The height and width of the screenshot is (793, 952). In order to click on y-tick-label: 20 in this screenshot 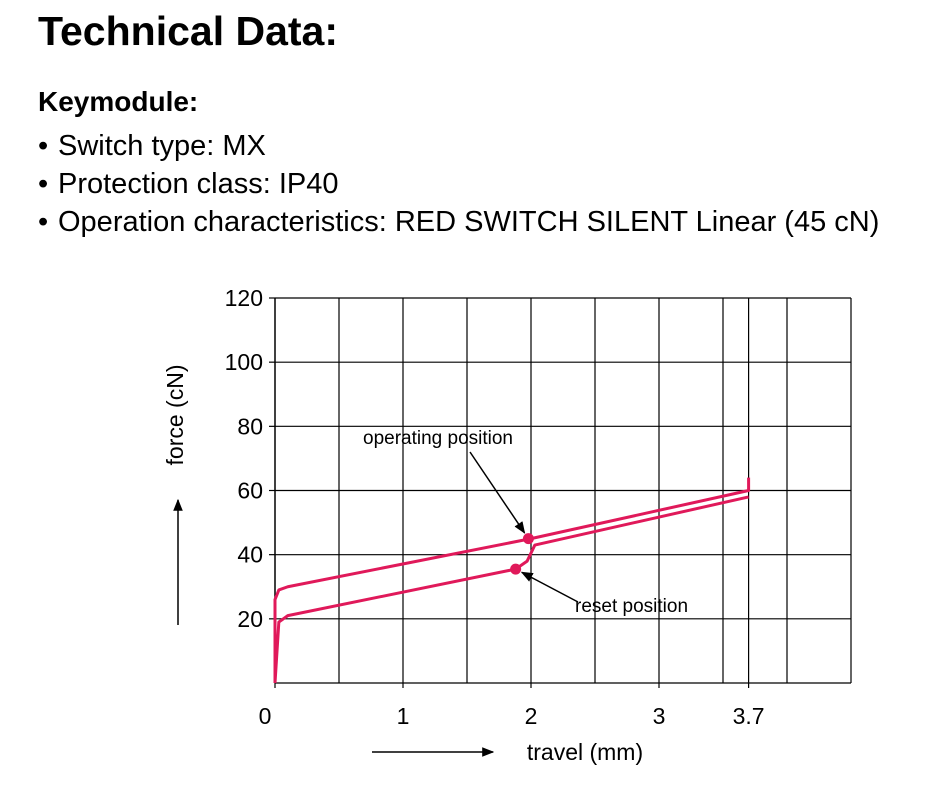, I will do `click(250, 619)`.